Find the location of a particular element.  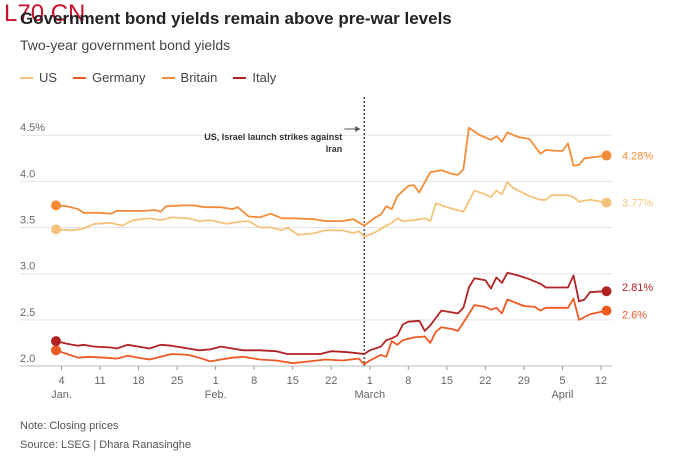

y-tick-label: 3.0 is located at coordinates (27, 267).